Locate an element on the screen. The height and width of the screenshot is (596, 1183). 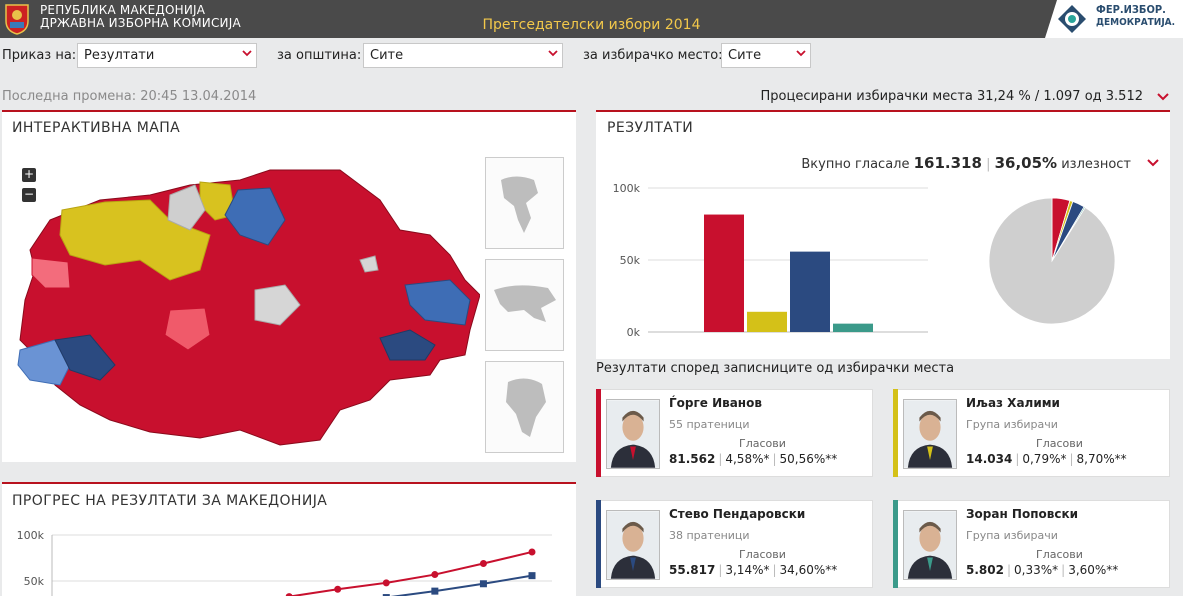
americas-mini-map is located at coordinates (524, 203).